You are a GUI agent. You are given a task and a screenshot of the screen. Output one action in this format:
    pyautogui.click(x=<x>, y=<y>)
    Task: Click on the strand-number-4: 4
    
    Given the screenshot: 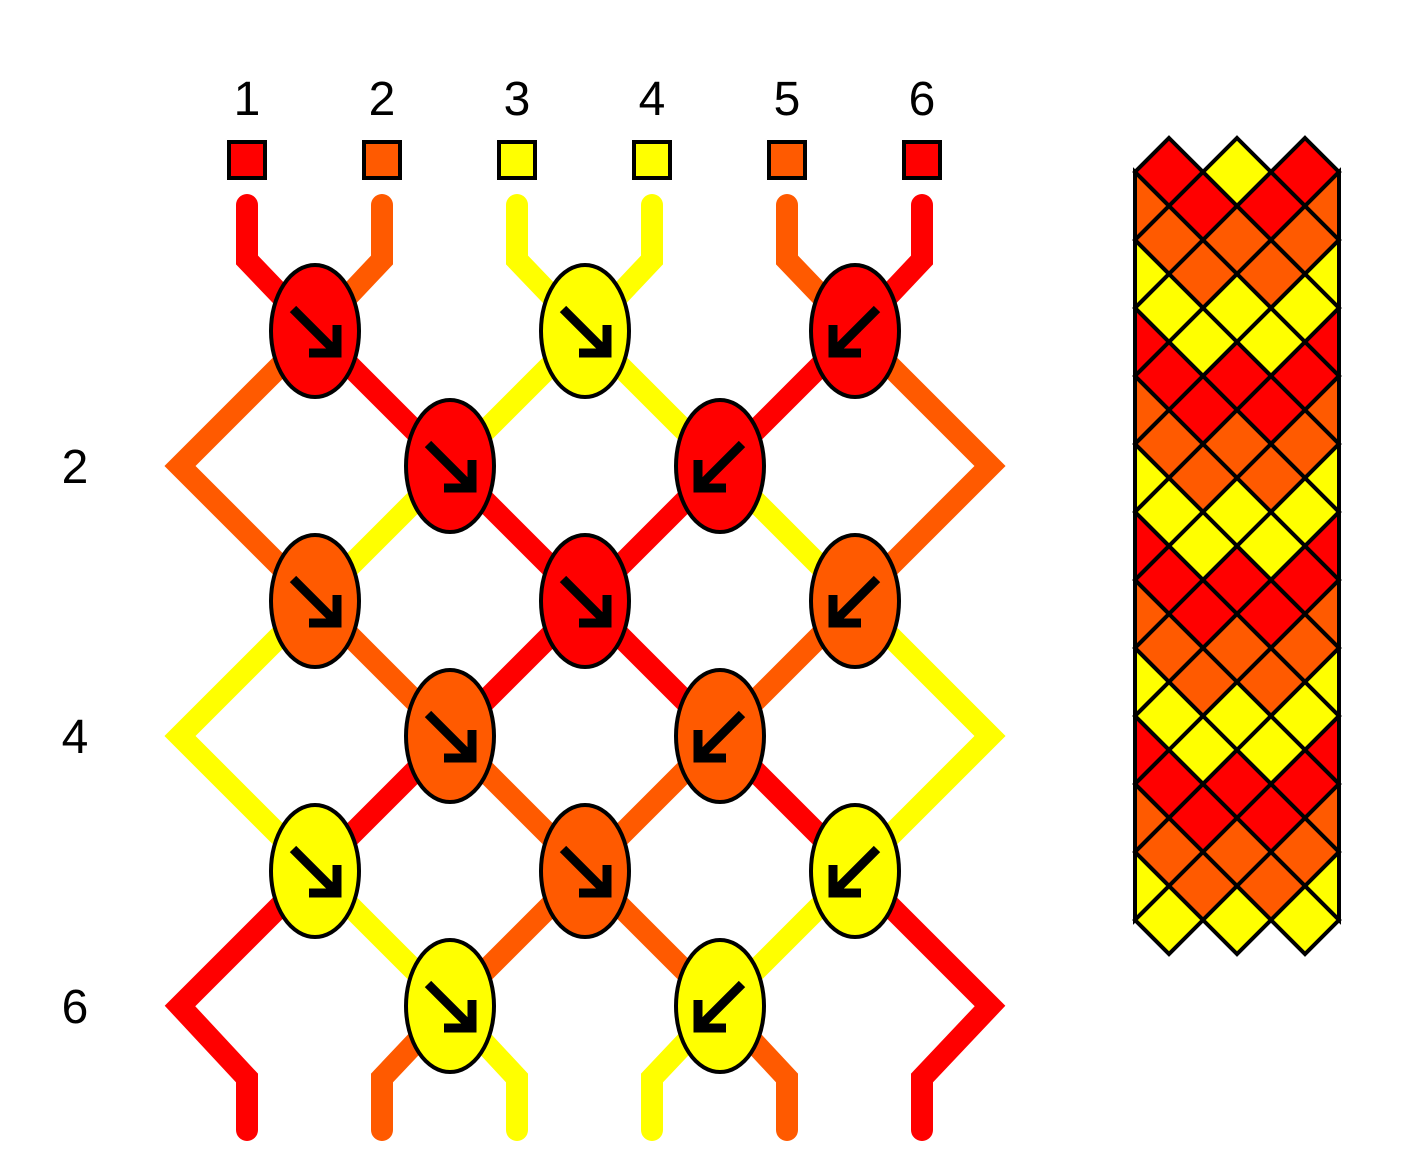 What is the action you would take?
    pyautogui.click(x=652, y=99)
    